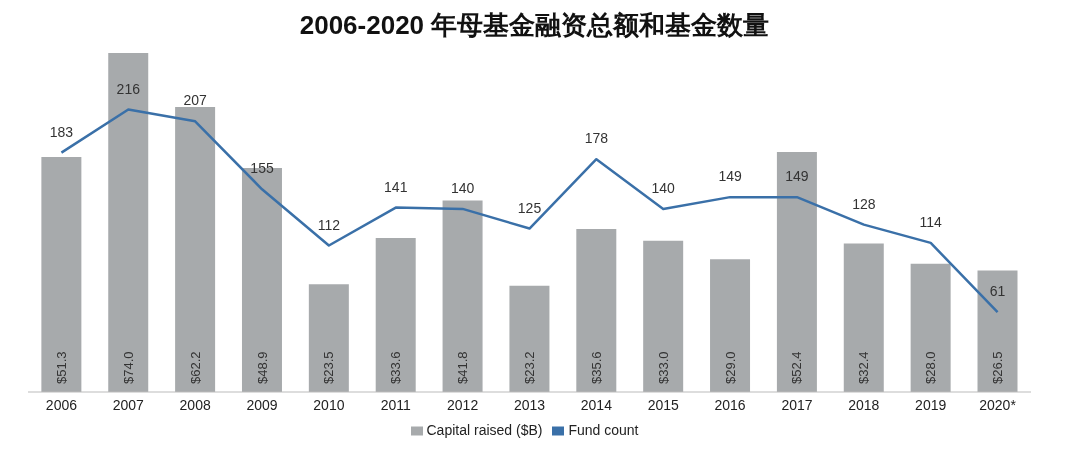 The width and height of the screenshot is (1069, 462). Describe the element at coordinates (730, 367) in the screenshot. I see `data-label: $29.0` at that location.